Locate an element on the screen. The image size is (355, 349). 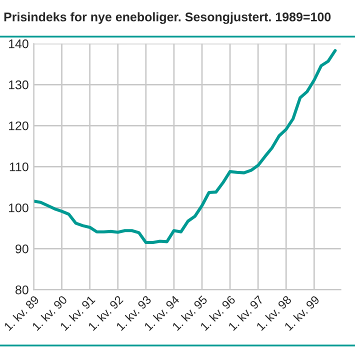
chart-title: Prisindeks for nye eneboliger. Sesongjustert. 1989=100 is located at coordinates (167, 18).